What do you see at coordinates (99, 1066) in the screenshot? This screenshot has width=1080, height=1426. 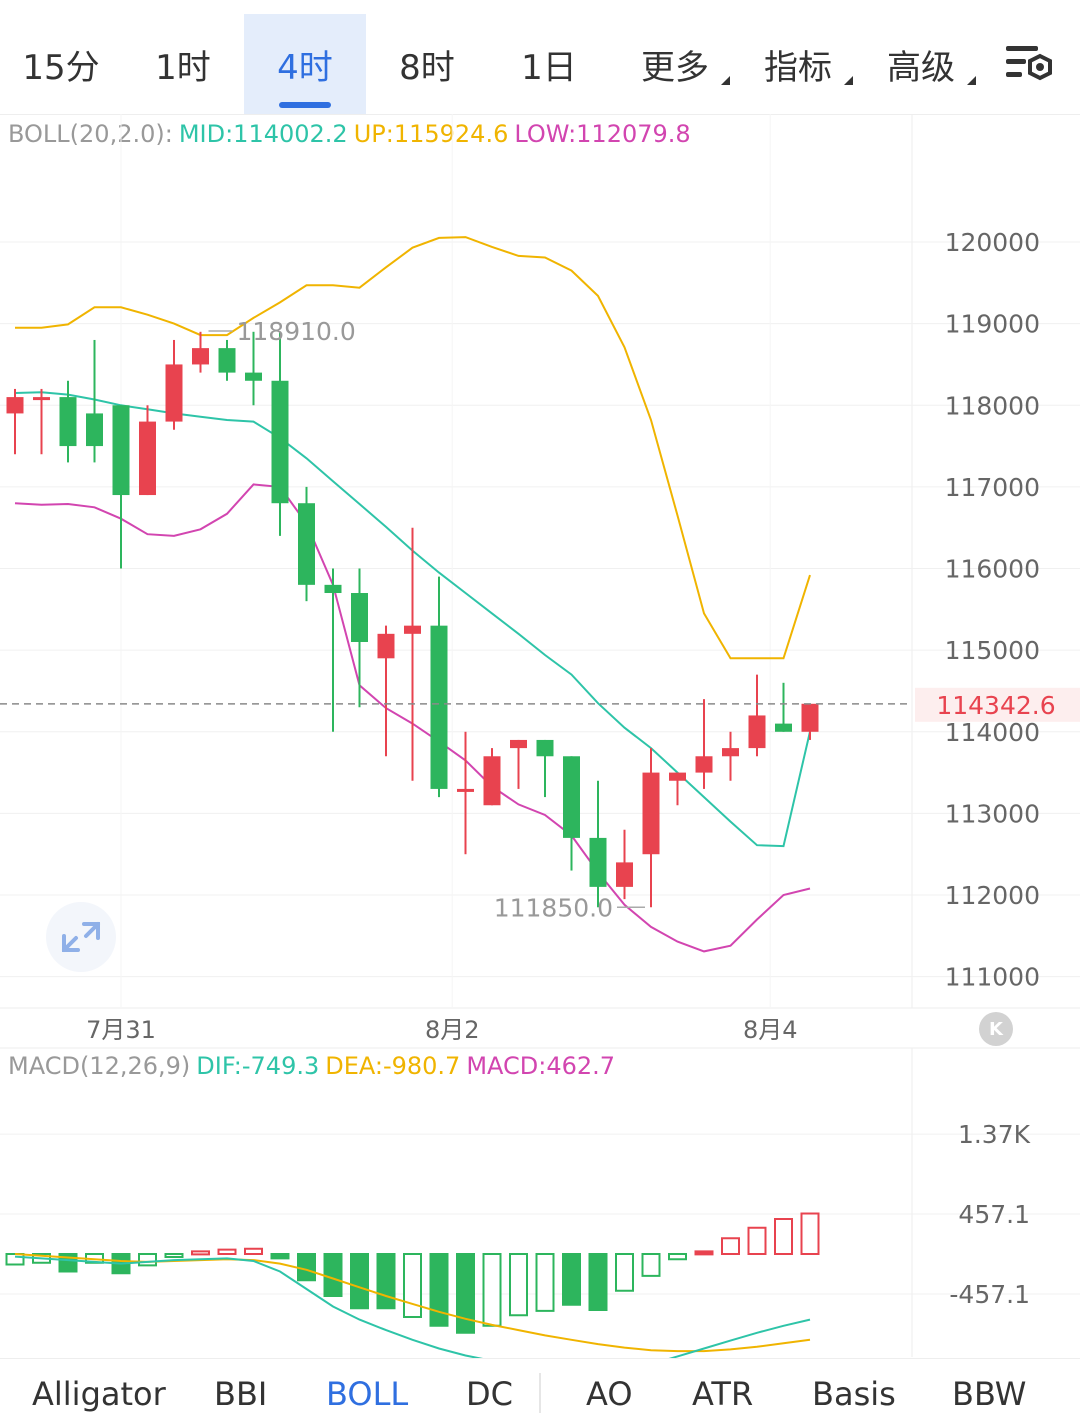 I see `macd-legend-name: MACD(12,26,9)` at bounding box center [99, 1066].